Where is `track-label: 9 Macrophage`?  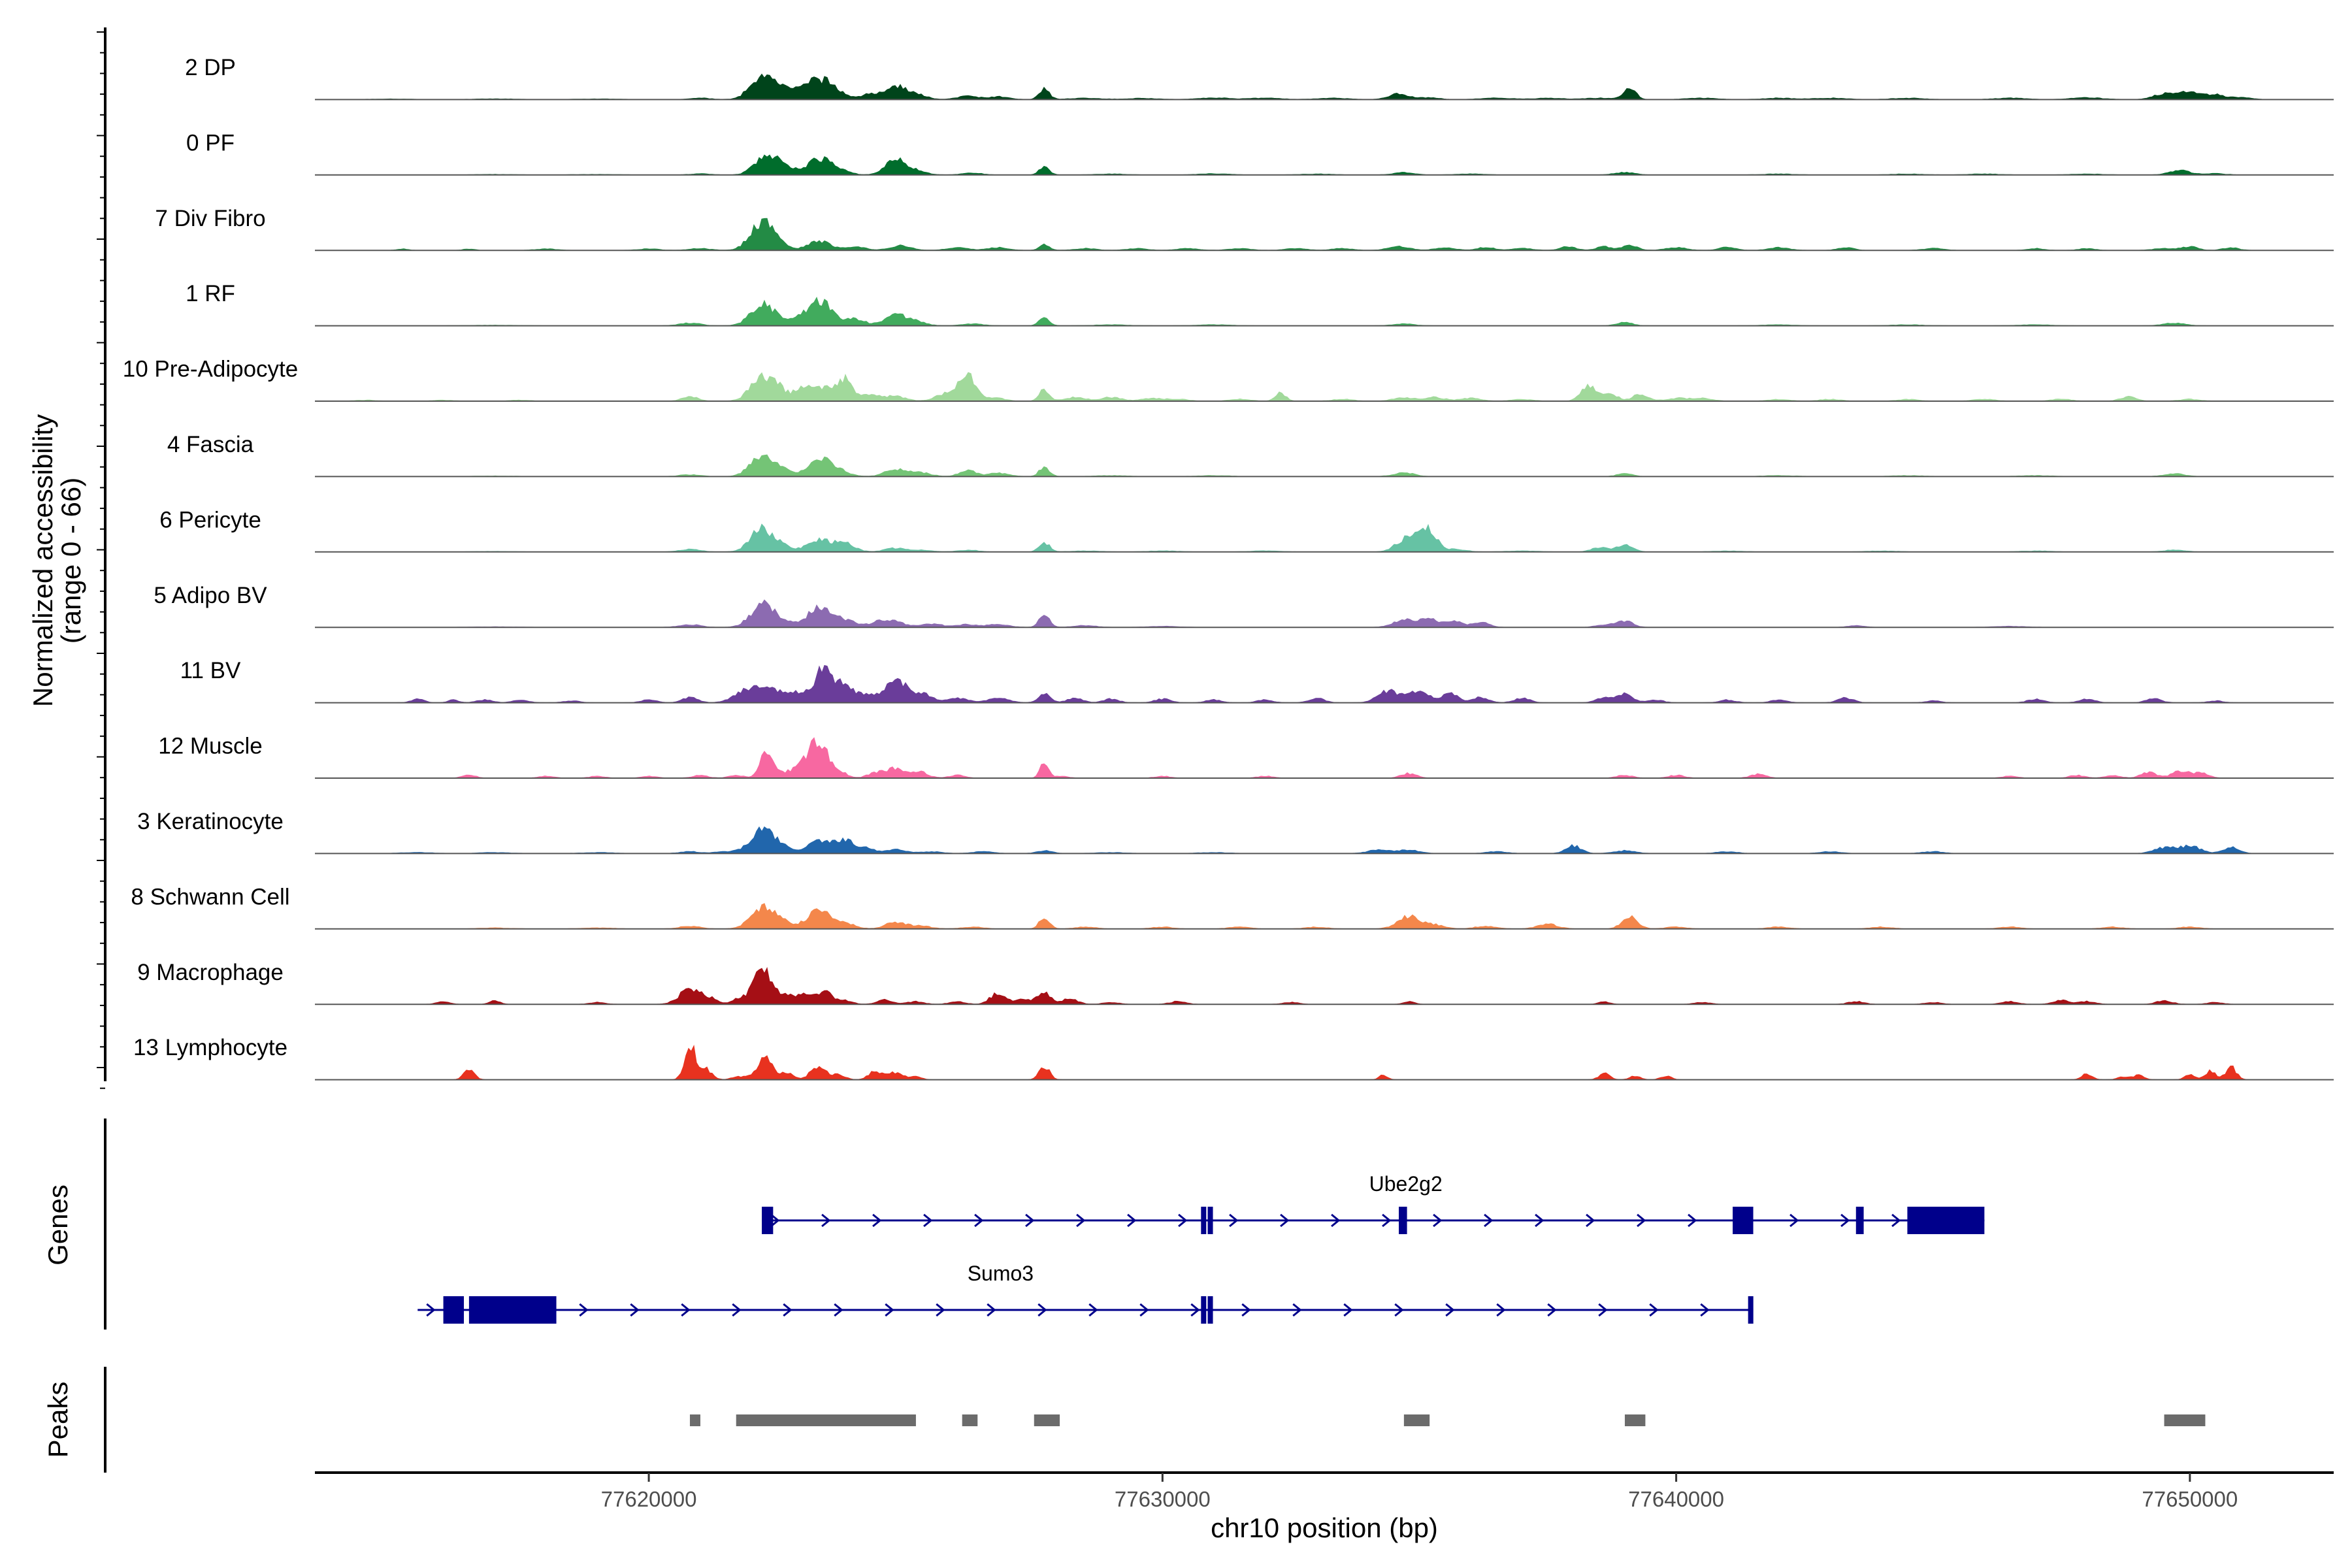 track-label: 9 Macrophage is located at coordinates (210, 972).